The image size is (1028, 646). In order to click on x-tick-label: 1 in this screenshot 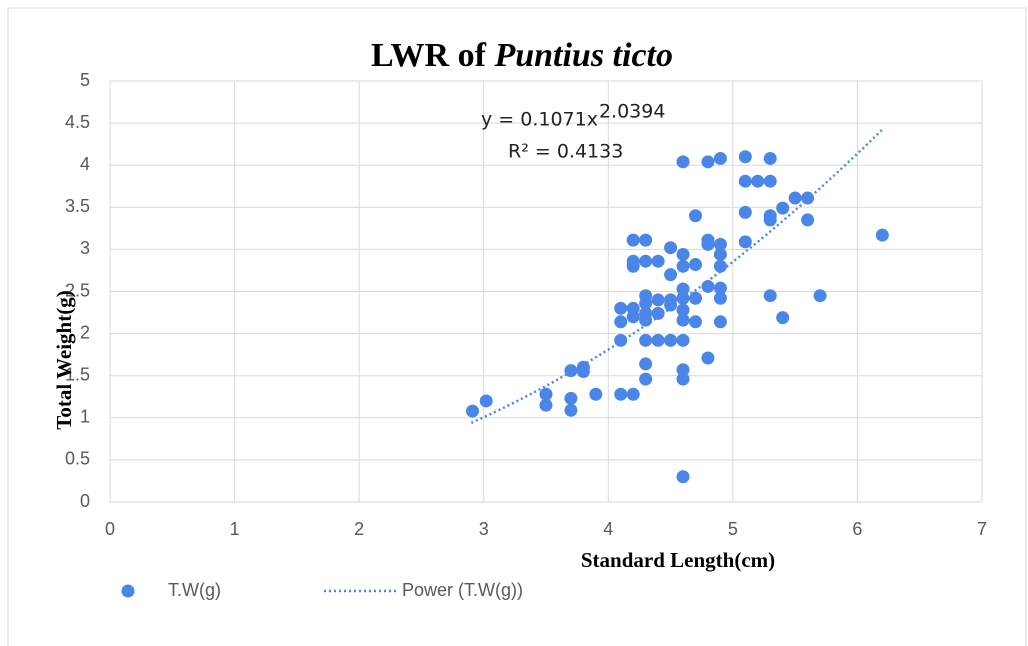, I will do `click(235, 529)`.